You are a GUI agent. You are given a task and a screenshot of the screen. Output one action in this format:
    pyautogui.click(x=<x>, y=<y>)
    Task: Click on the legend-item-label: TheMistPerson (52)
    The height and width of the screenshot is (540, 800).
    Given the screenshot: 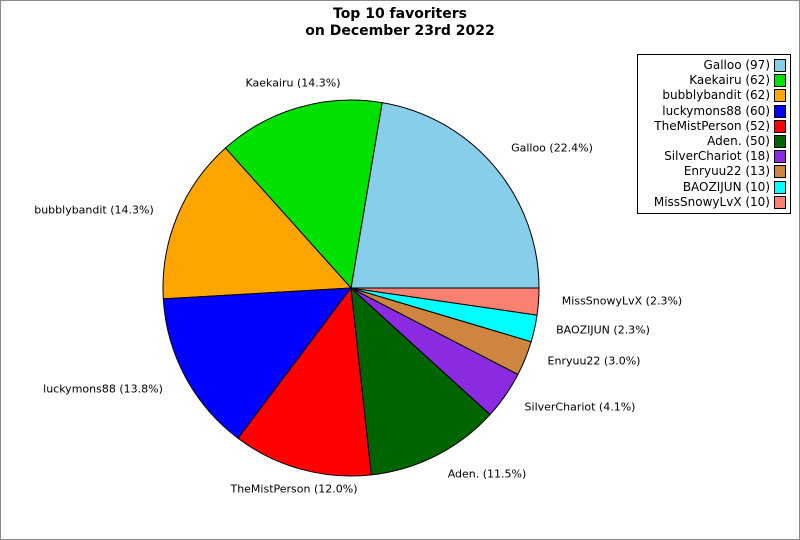 What is the action you would take?
    pyautogui.click(x=712, y=125)
    